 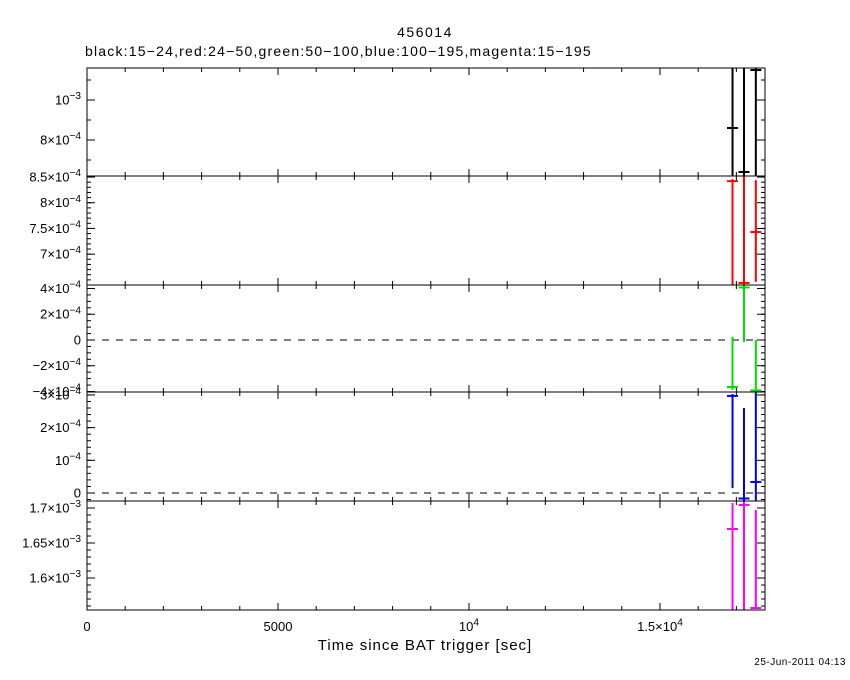 I want to click on panel-blue: 0 10⁻⁴ 2×10⁻⁴ 3×10⁻⁴, so click(x=403, y=444).